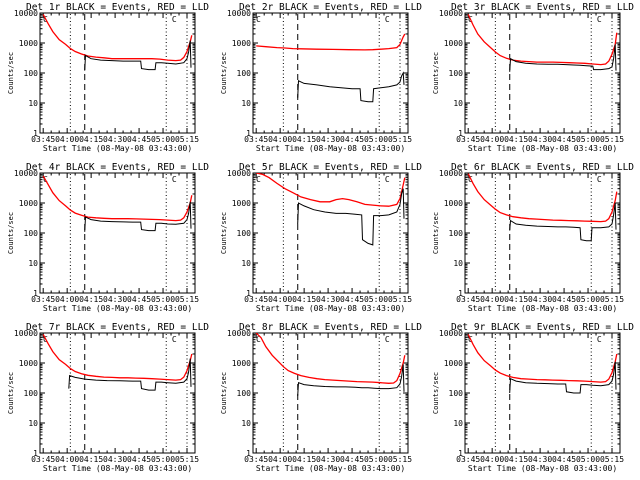 Image resolution: width=640 pixels, height=480 pixels. Describe the element at coordinates (280, 459) in the screenshot. I see `panel-8-x-tick-label: 04:00` at that location.